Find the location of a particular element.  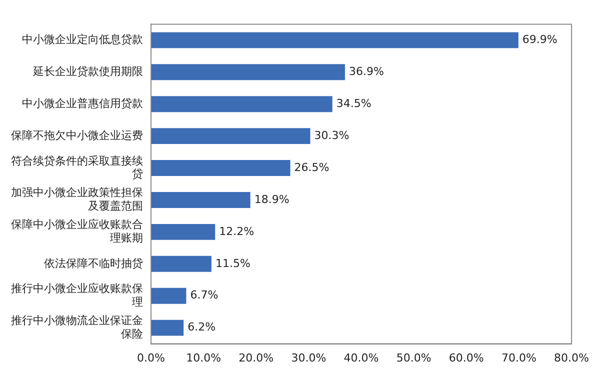

x-tick-label: 20.0% is located at coordinates (256, 357).